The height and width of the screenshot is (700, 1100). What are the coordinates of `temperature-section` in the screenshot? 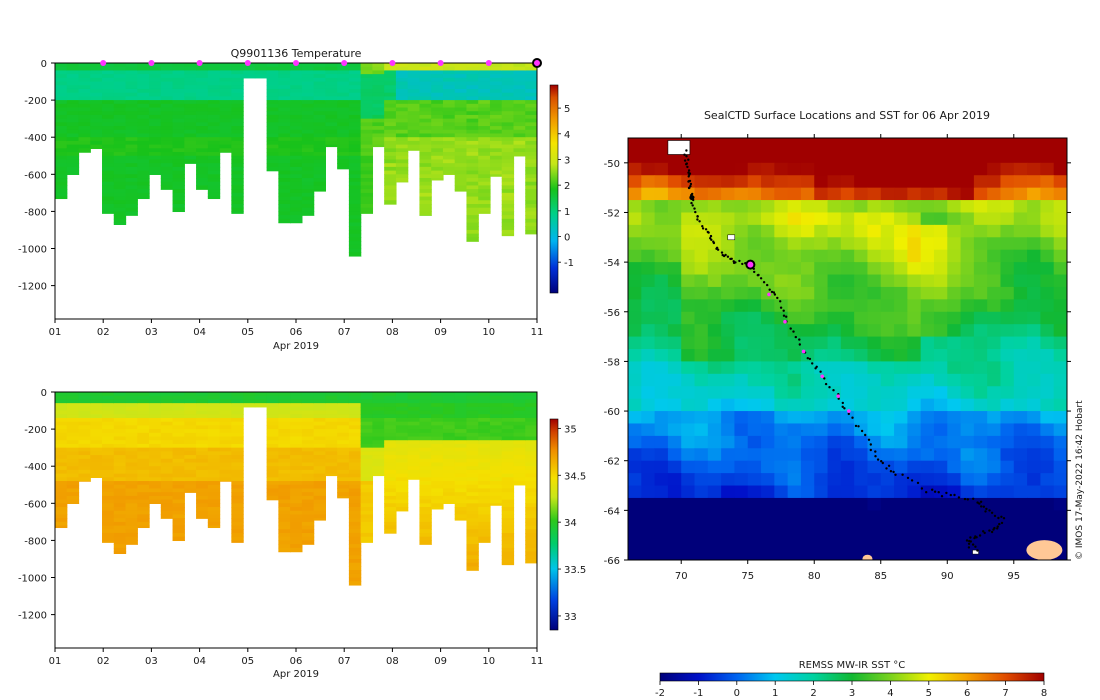 It's located at (296, 160).